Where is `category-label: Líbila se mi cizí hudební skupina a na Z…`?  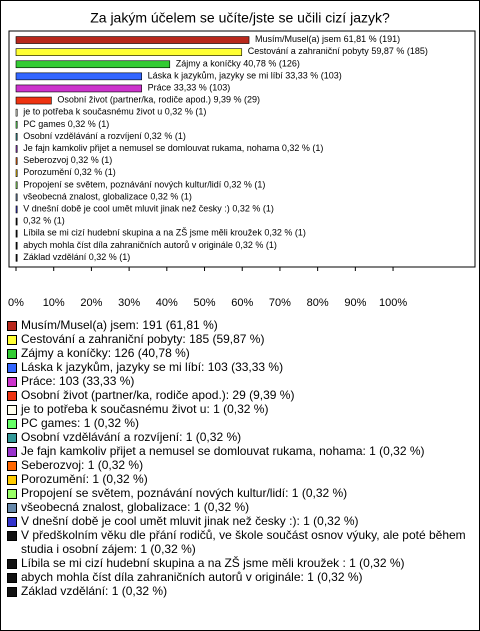
category-label: Líbila se mi cizí hudební skupina a na Z… is located at coordinates (142, 233).